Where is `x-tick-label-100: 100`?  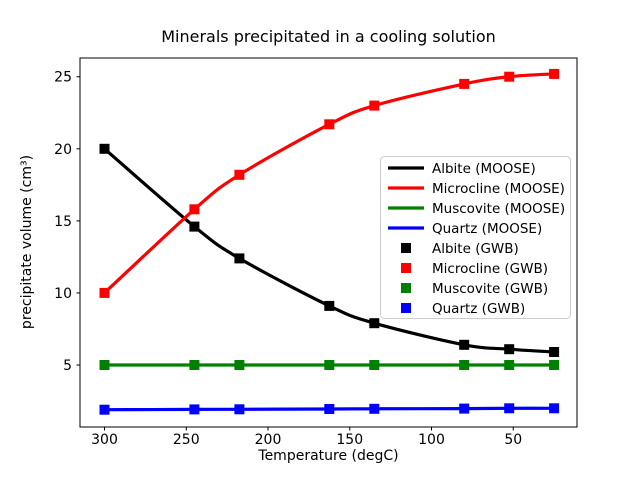
x-tick-label-100: 100 is located at coordinates (431, 440).